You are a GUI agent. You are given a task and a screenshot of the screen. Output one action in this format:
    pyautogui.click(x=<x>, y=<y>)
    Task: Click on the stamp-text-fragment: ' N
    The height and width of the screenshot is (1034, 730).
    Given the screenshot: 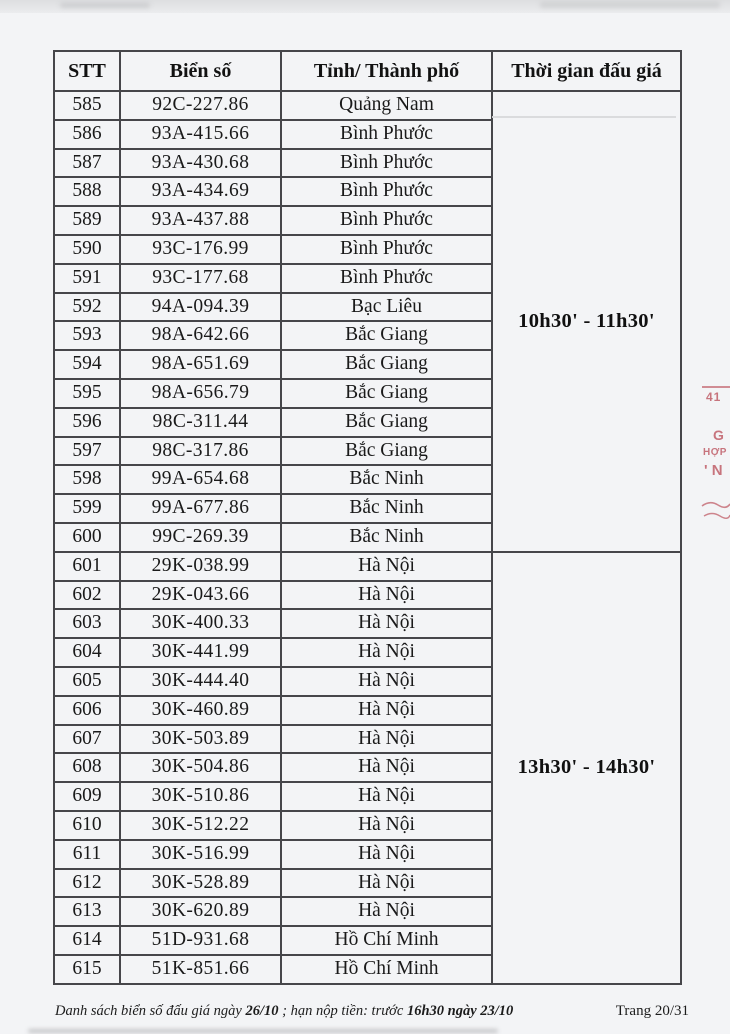 What is the action you would take?
    pyautogui.click(x=713, y=470)
    